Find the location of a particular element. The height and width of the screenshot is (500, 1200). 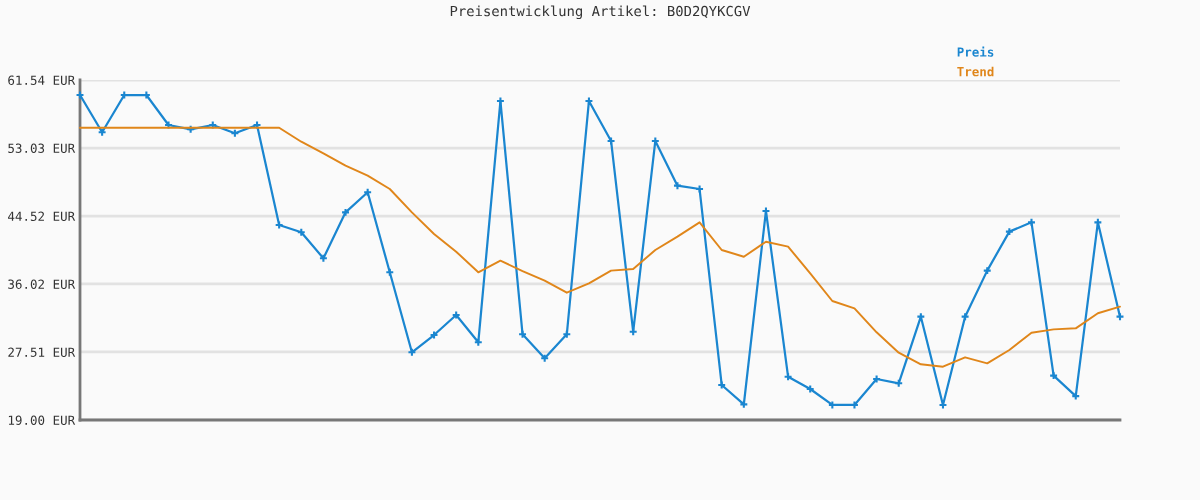

y-tick-label: 61.54 EUR is located at coordinates (42, 80).